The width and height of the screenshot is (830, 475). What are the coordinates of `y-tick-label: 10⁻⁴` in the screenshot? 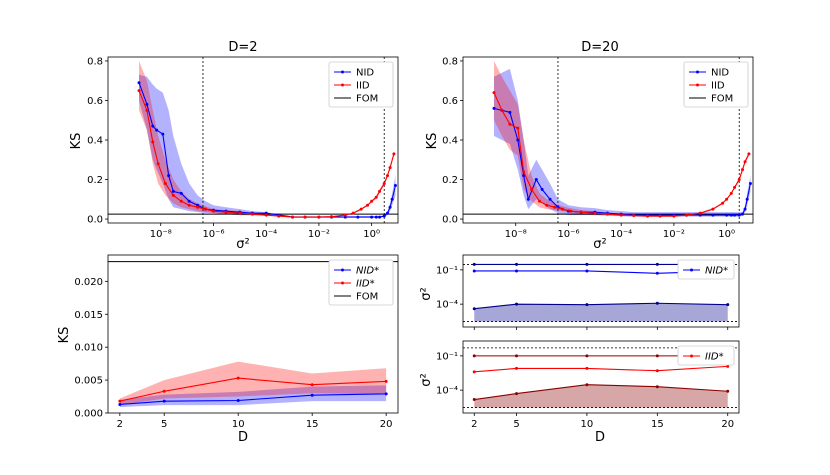 It's located at (447, 391).